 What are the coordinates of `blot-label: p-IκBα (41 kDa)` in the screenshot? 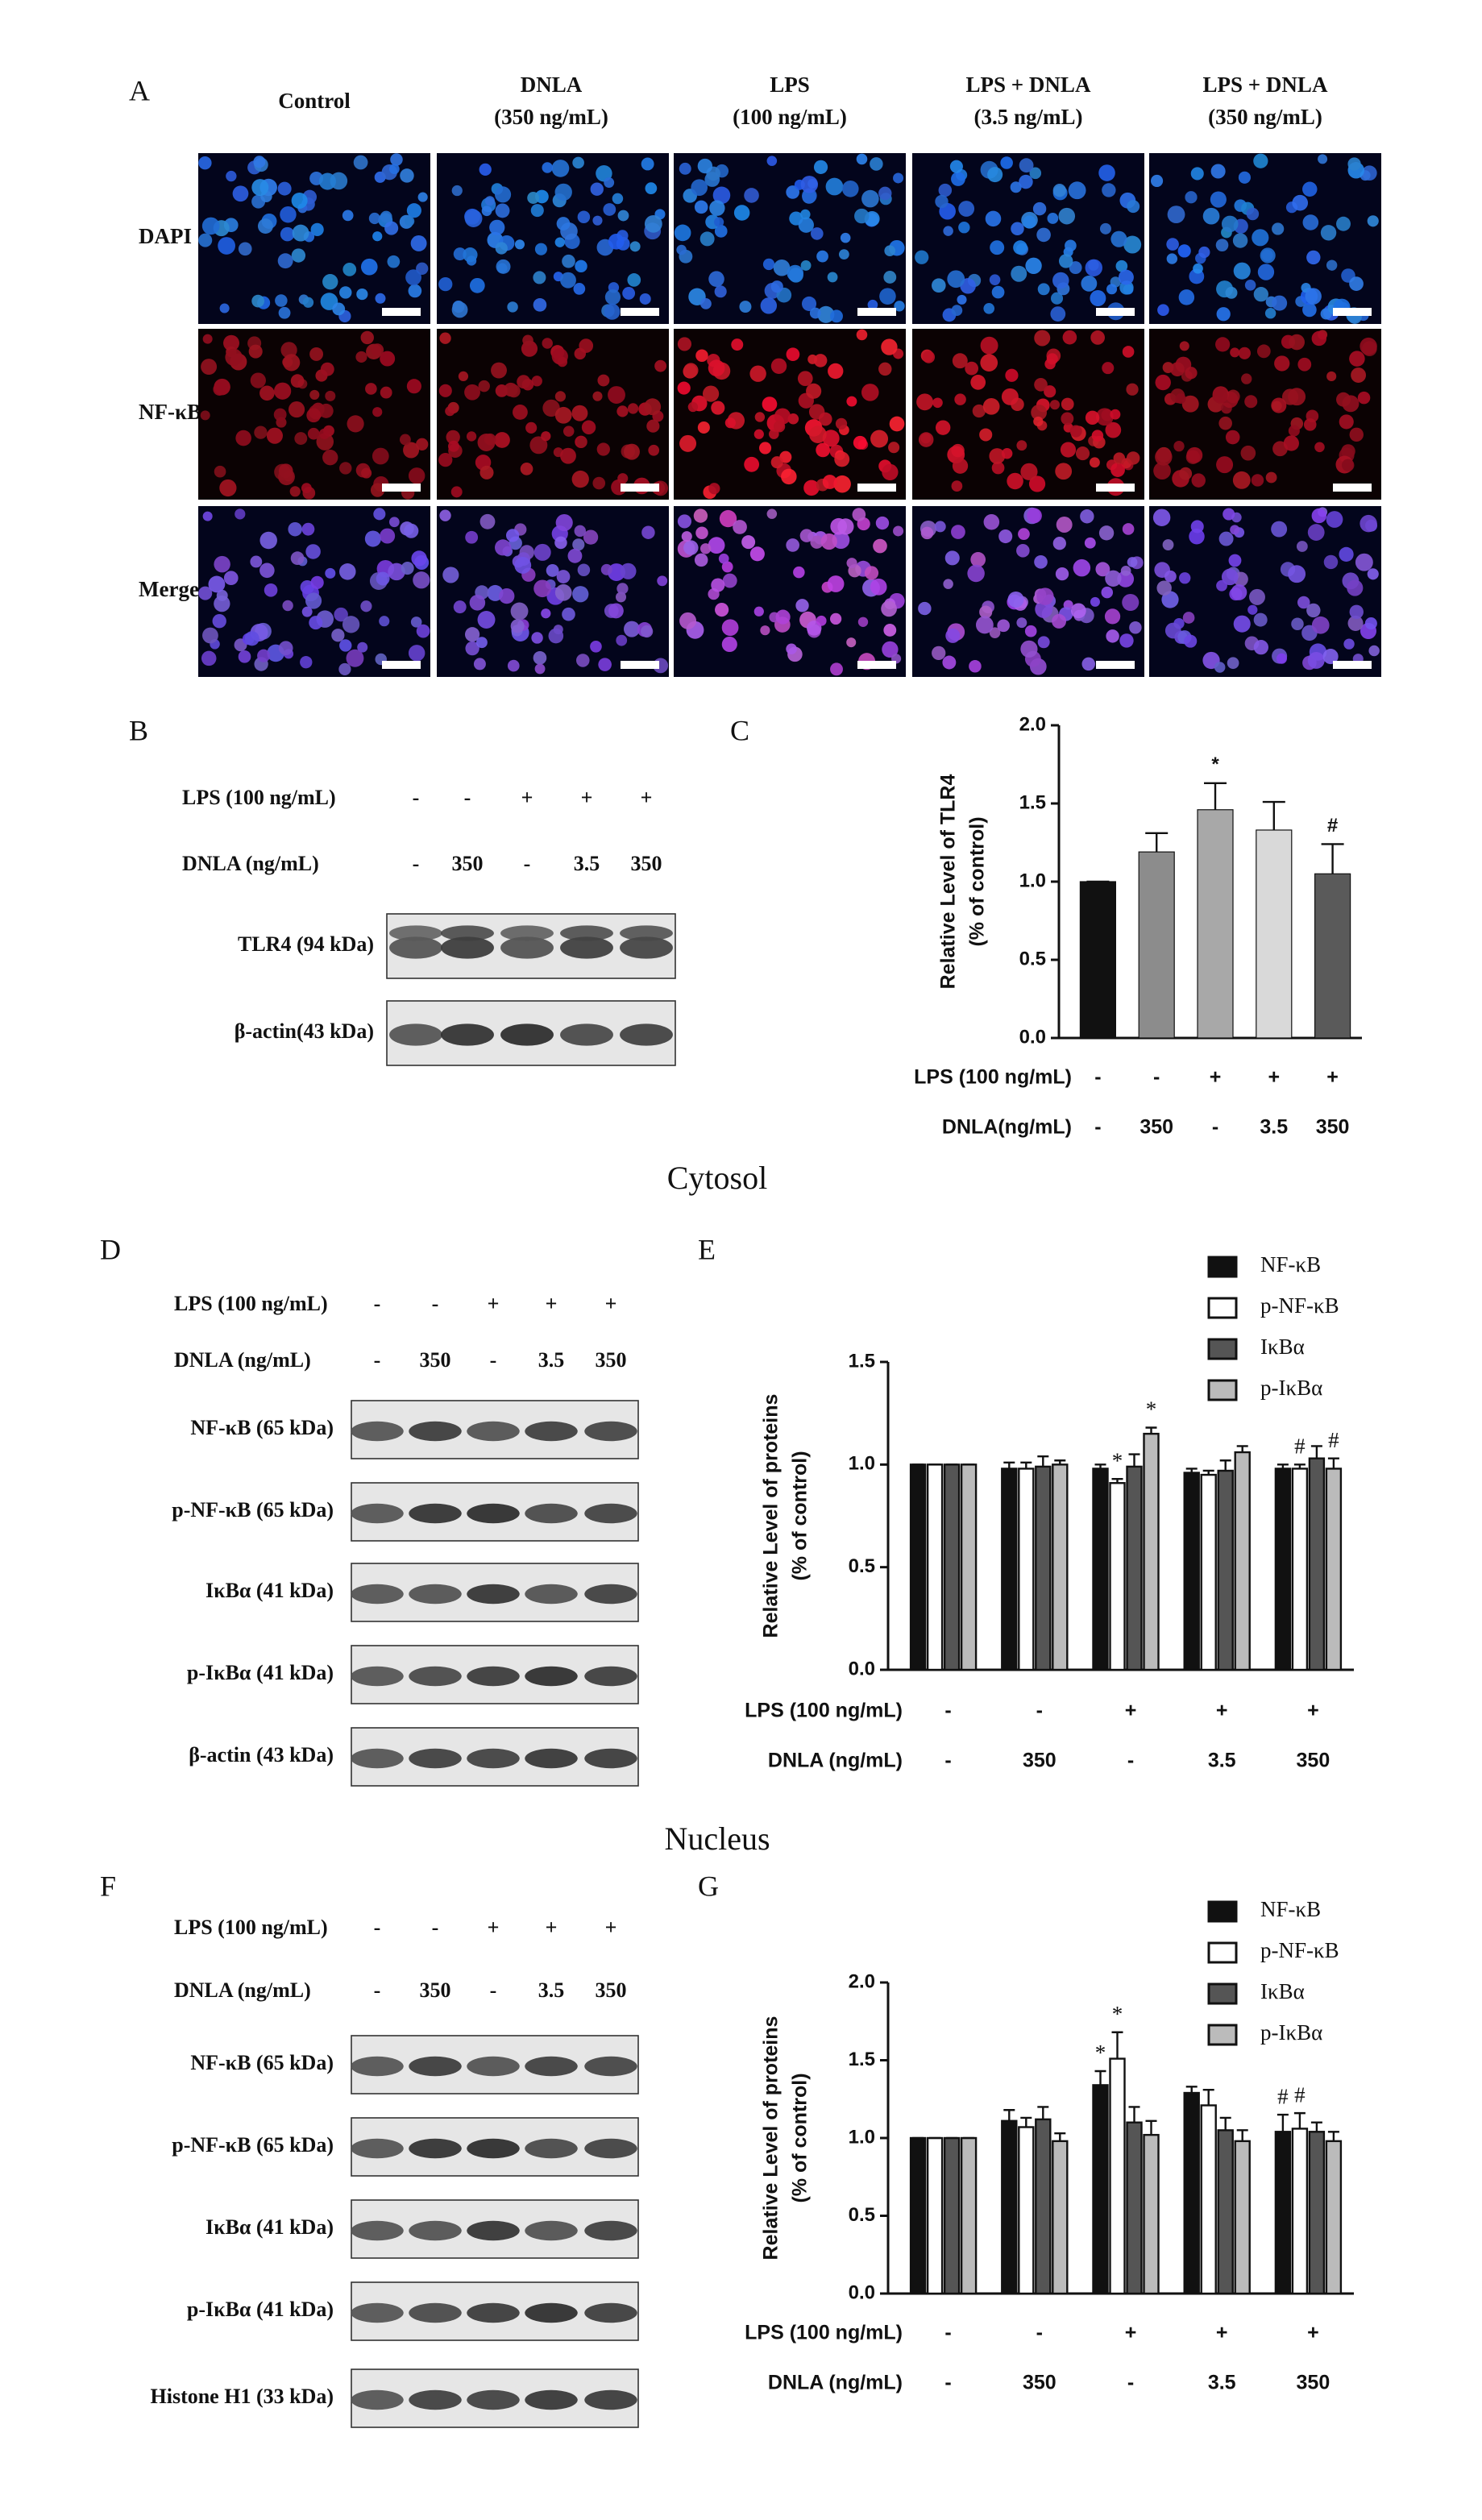 It's located at (260, 1673).